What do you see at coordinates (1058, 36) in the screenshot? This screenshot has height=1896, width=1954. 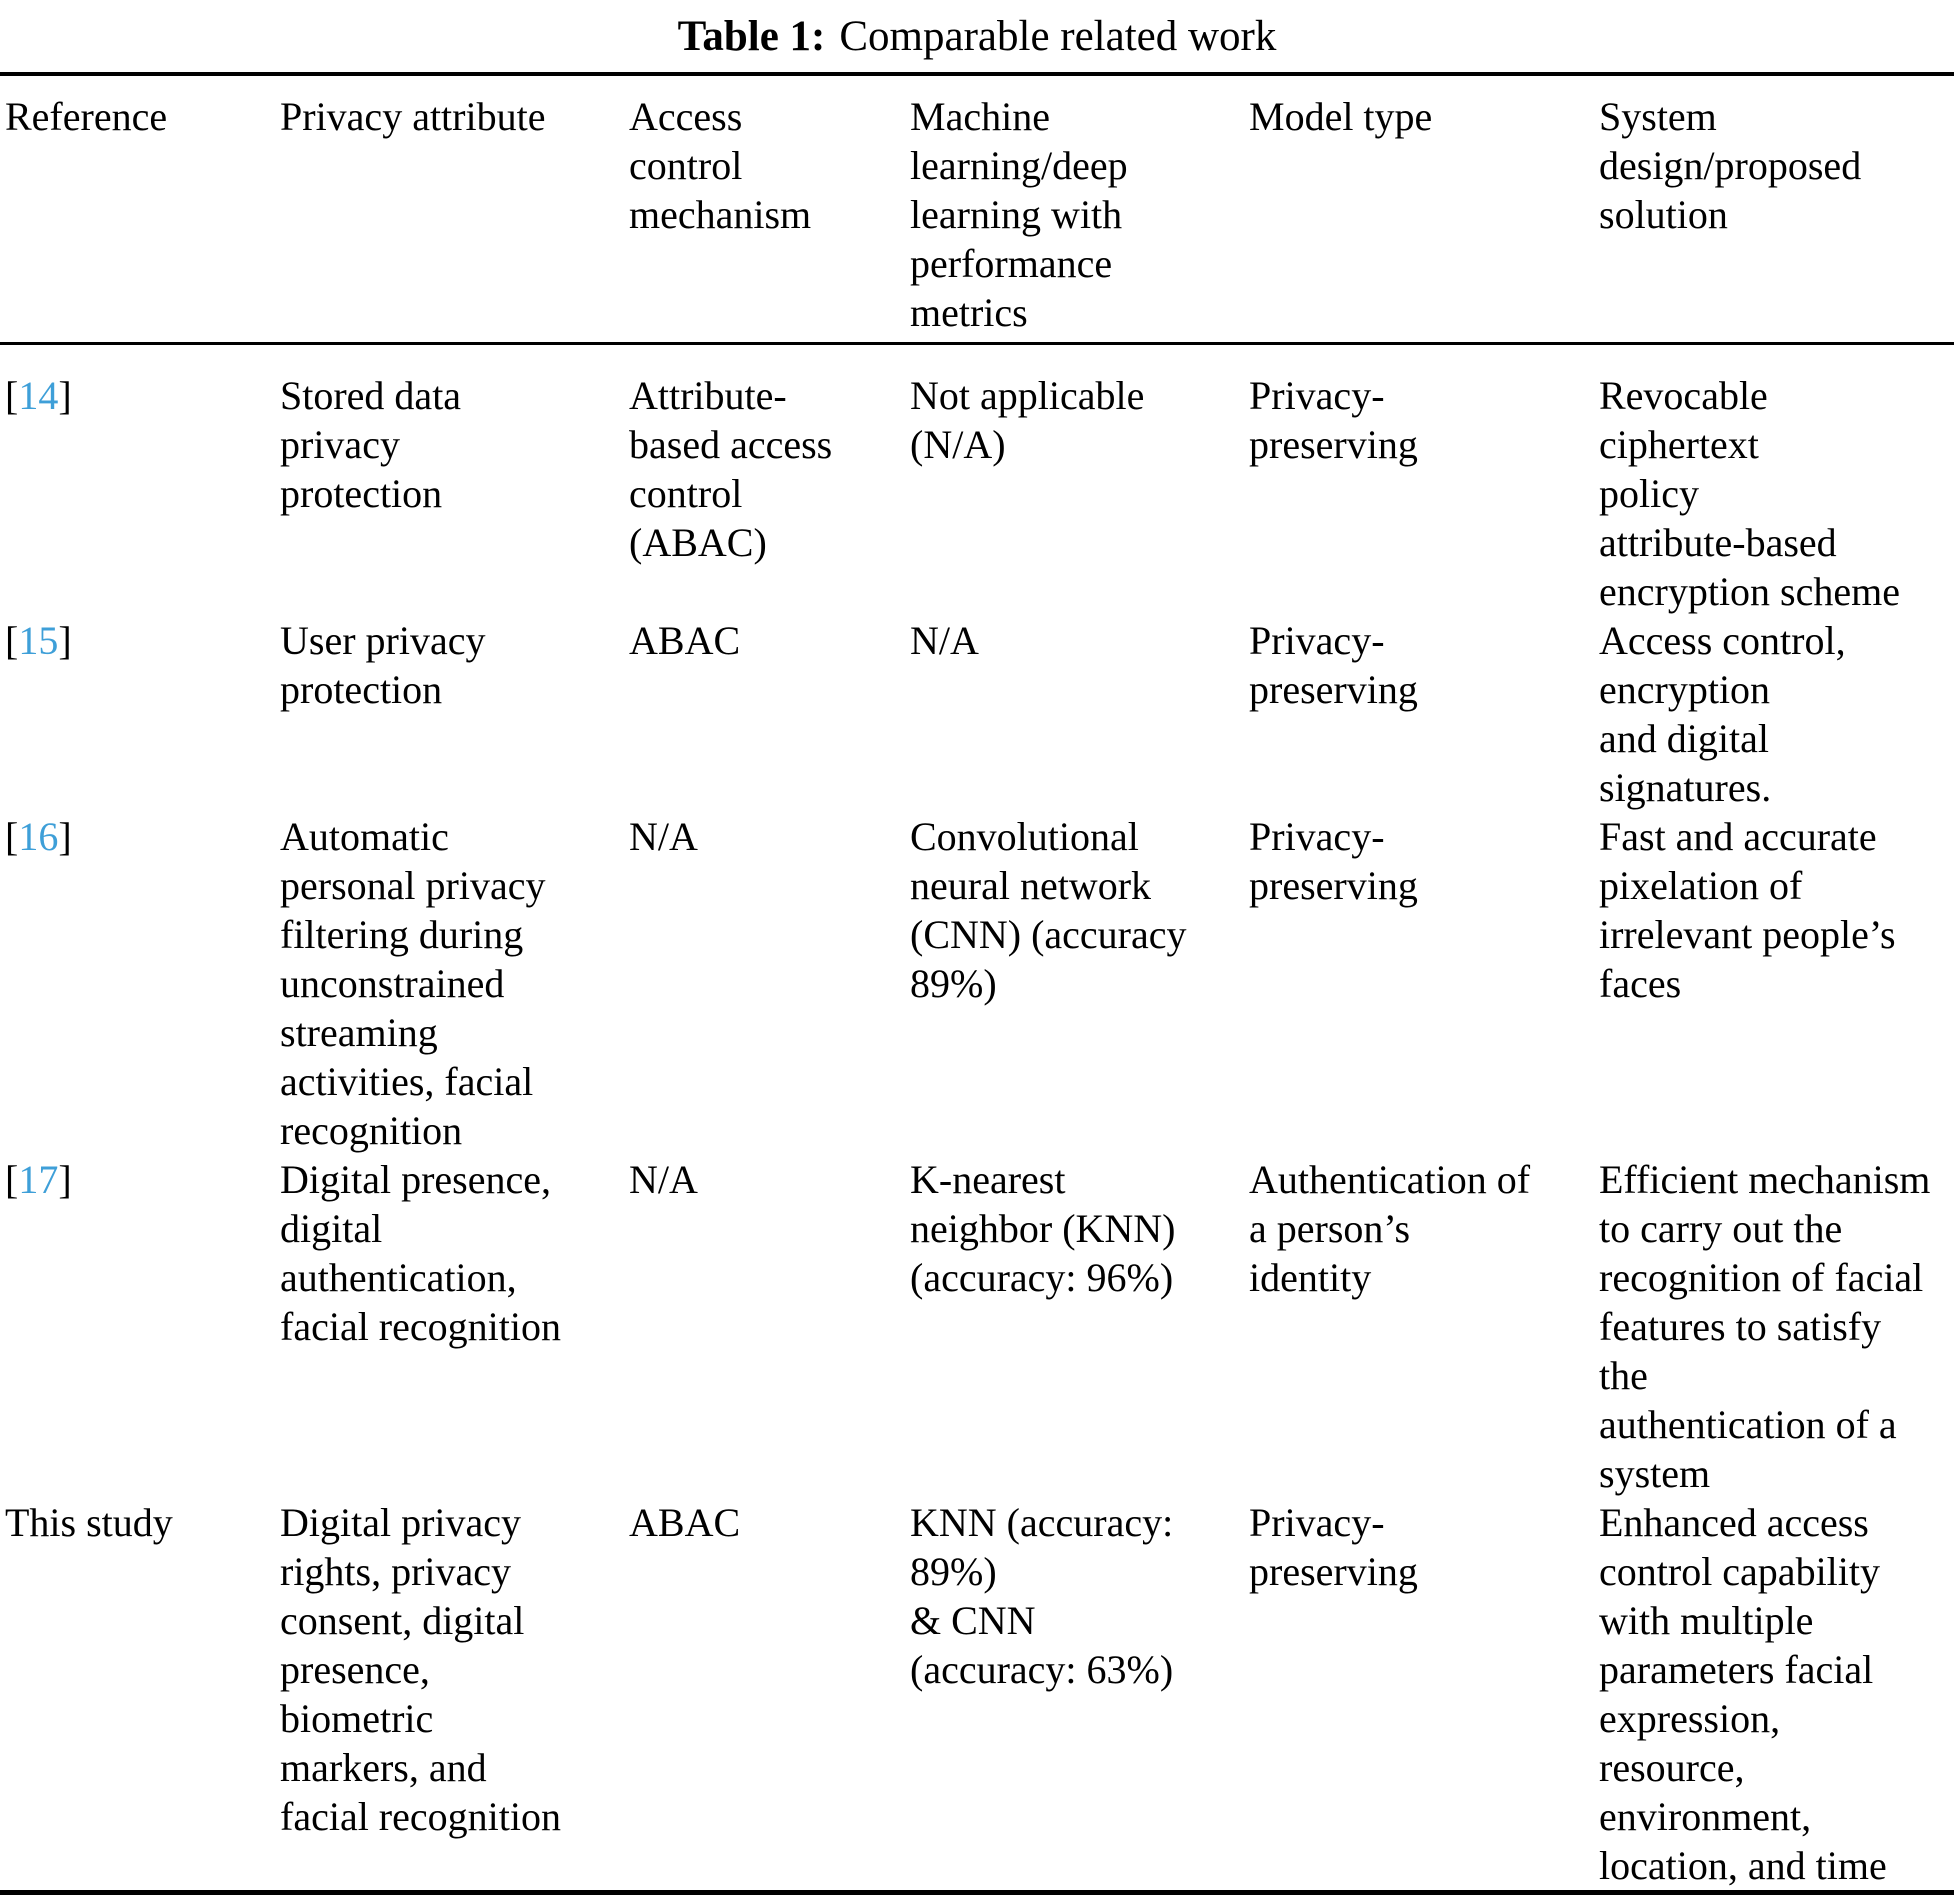 I see `table-caption-text: Comparable related work` at bounding box center [1058, 36].